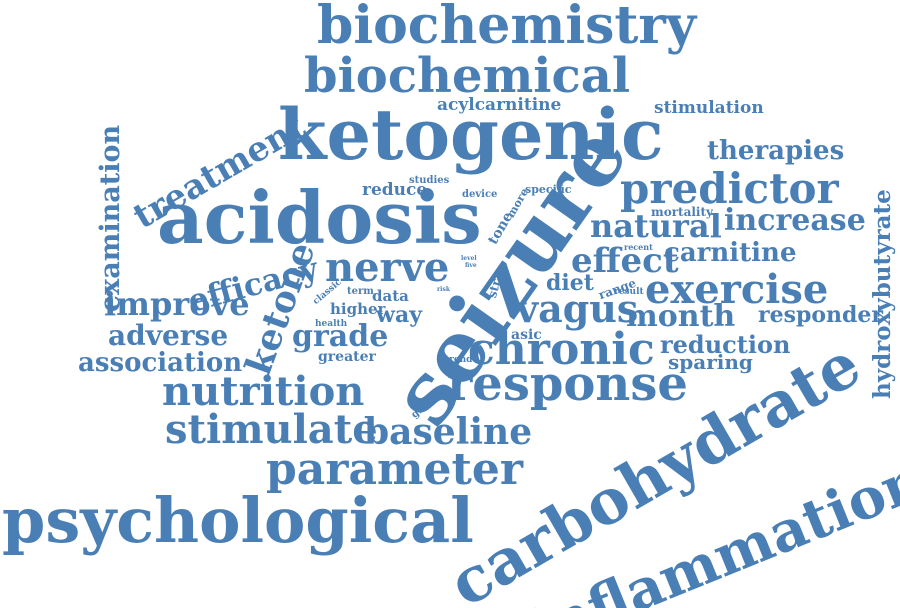 The image size is (900, 608). Describe the element at coordinates (526, 335) in the screenshot. I see `word-asic: asic` at that location.